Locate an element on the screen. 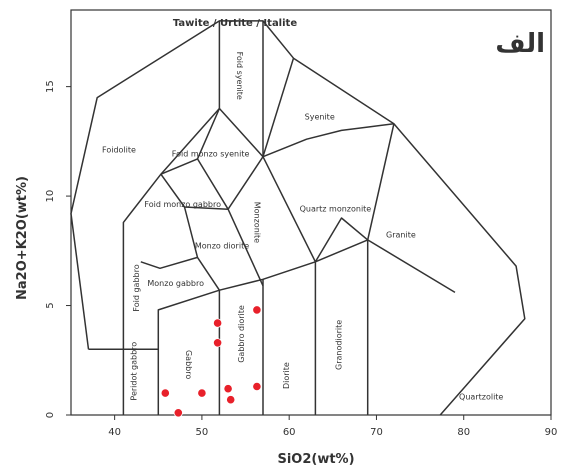  field-label-monzonite: Monzonite is located at coordinates (256, 222).